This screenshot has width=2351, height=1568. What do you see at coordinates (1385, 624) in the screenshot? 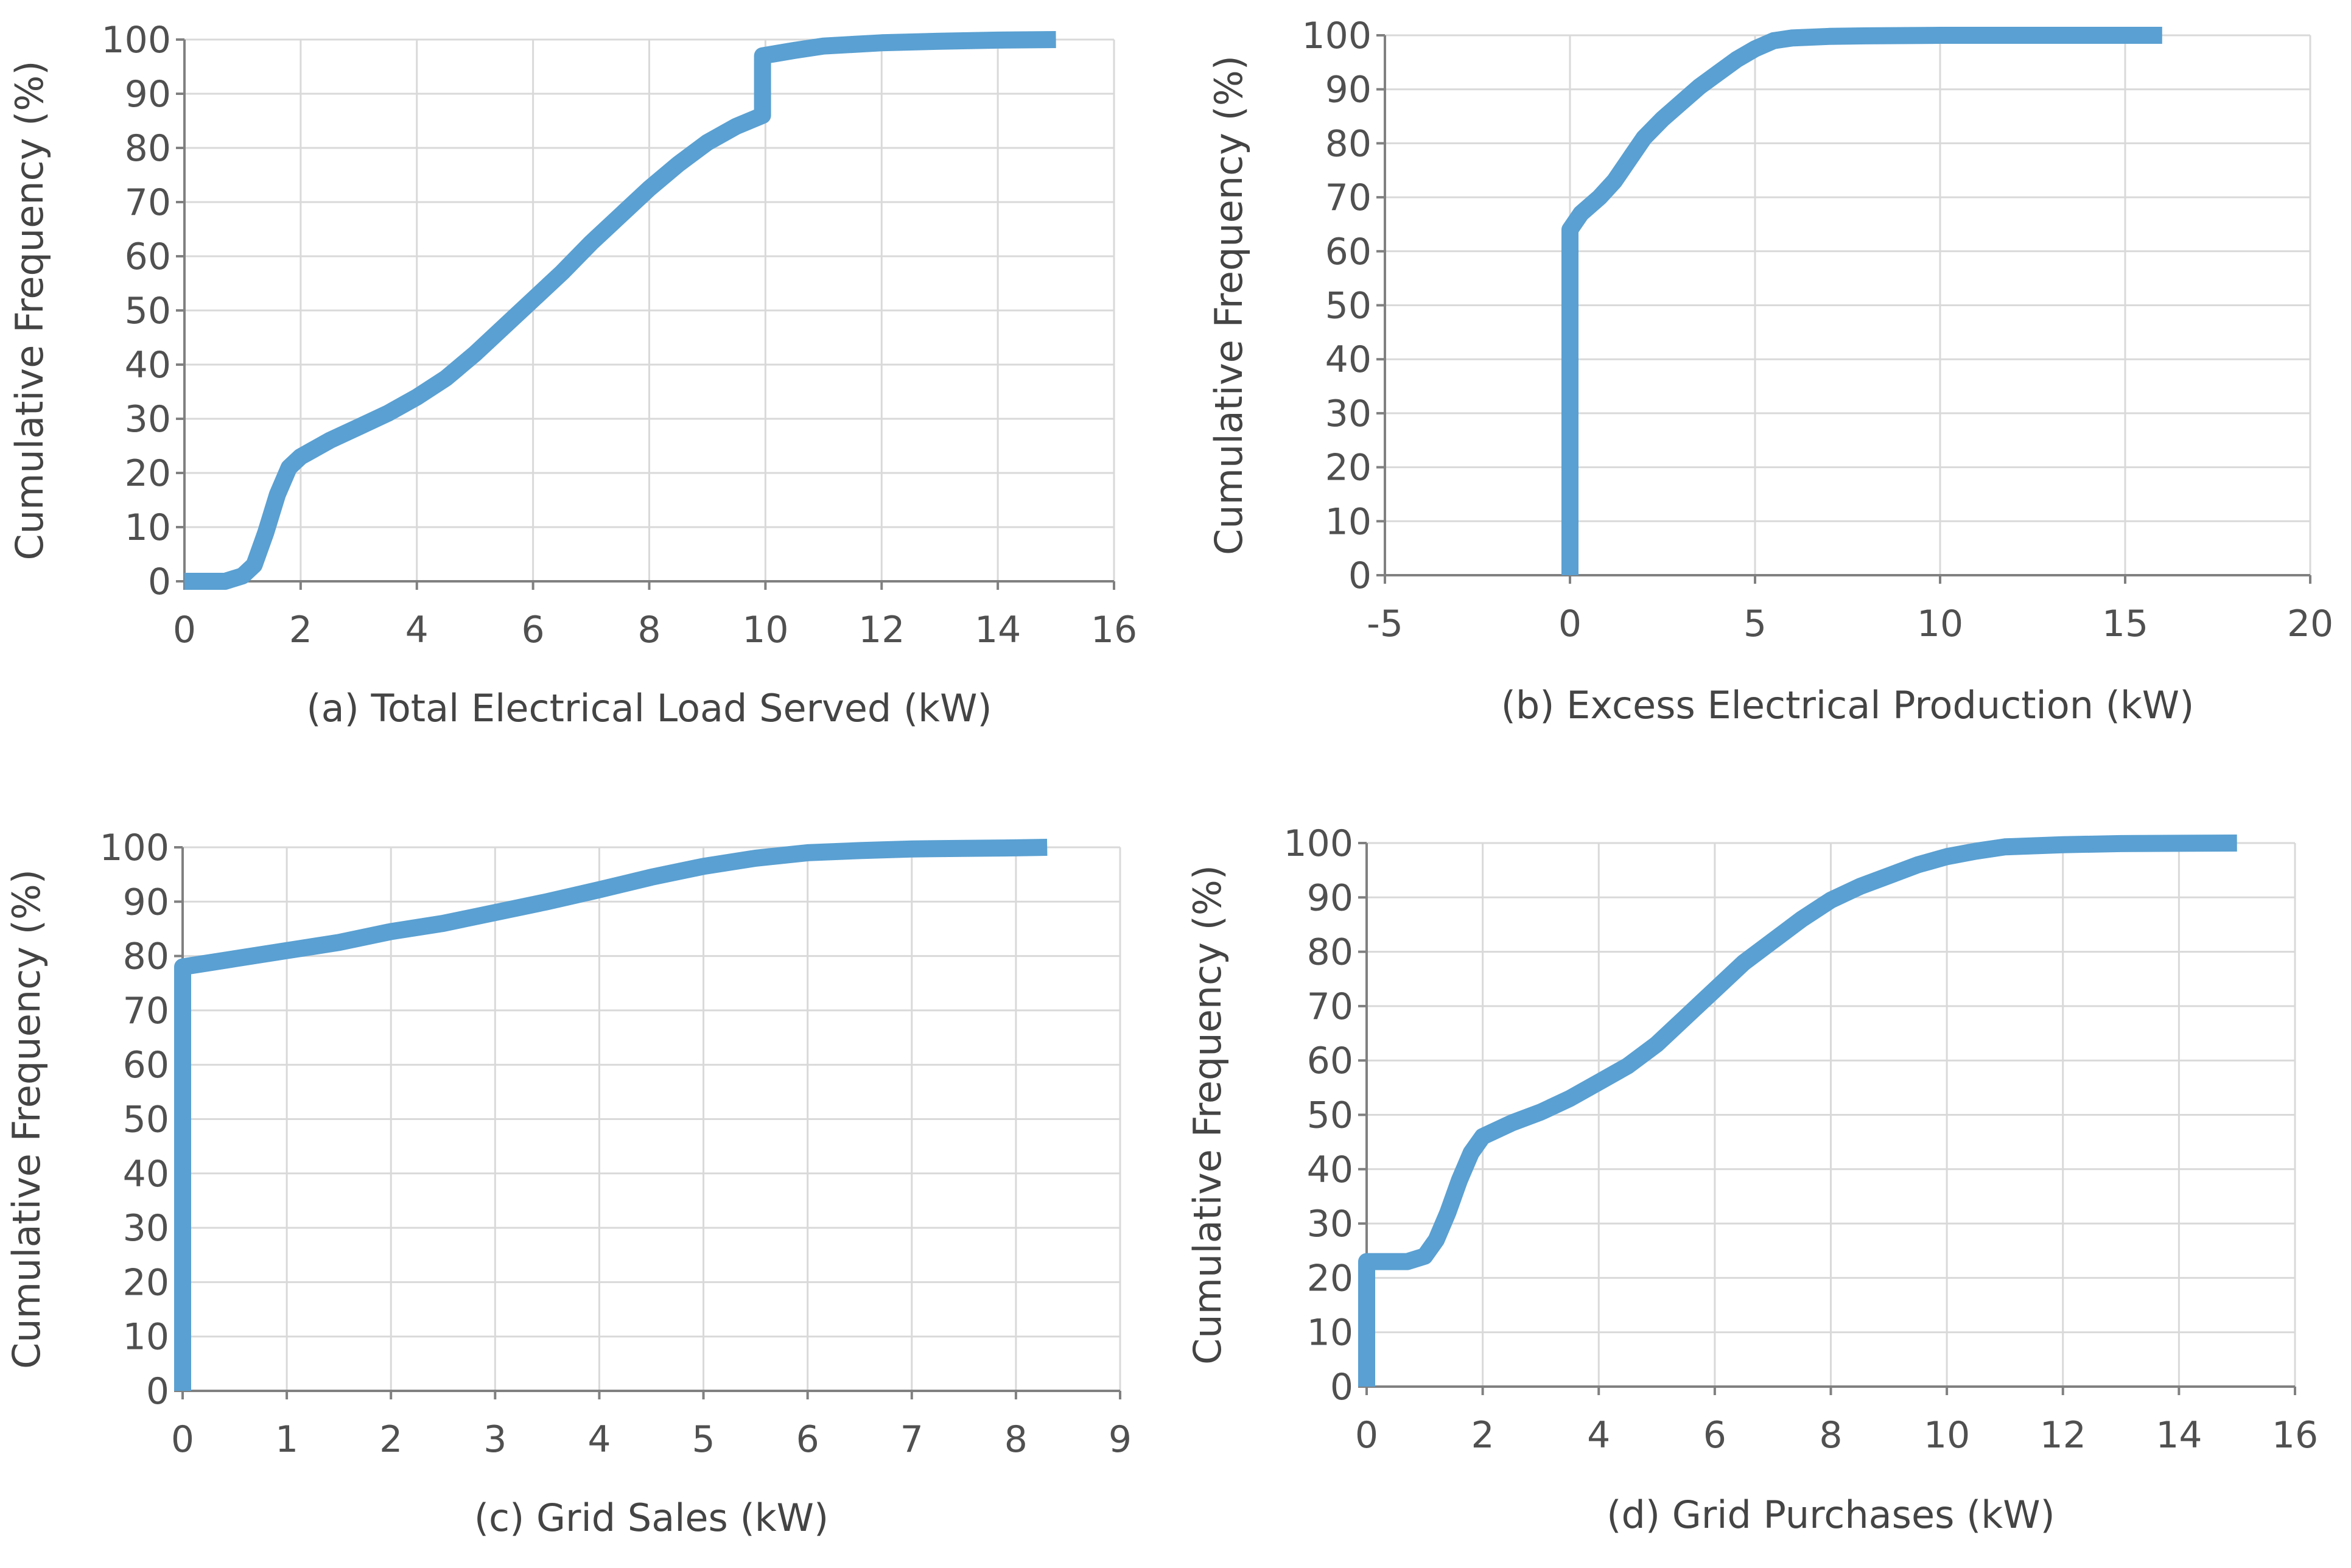
I see `x-tick-label-minus-5: -5` at bounding box center [1385, 624].